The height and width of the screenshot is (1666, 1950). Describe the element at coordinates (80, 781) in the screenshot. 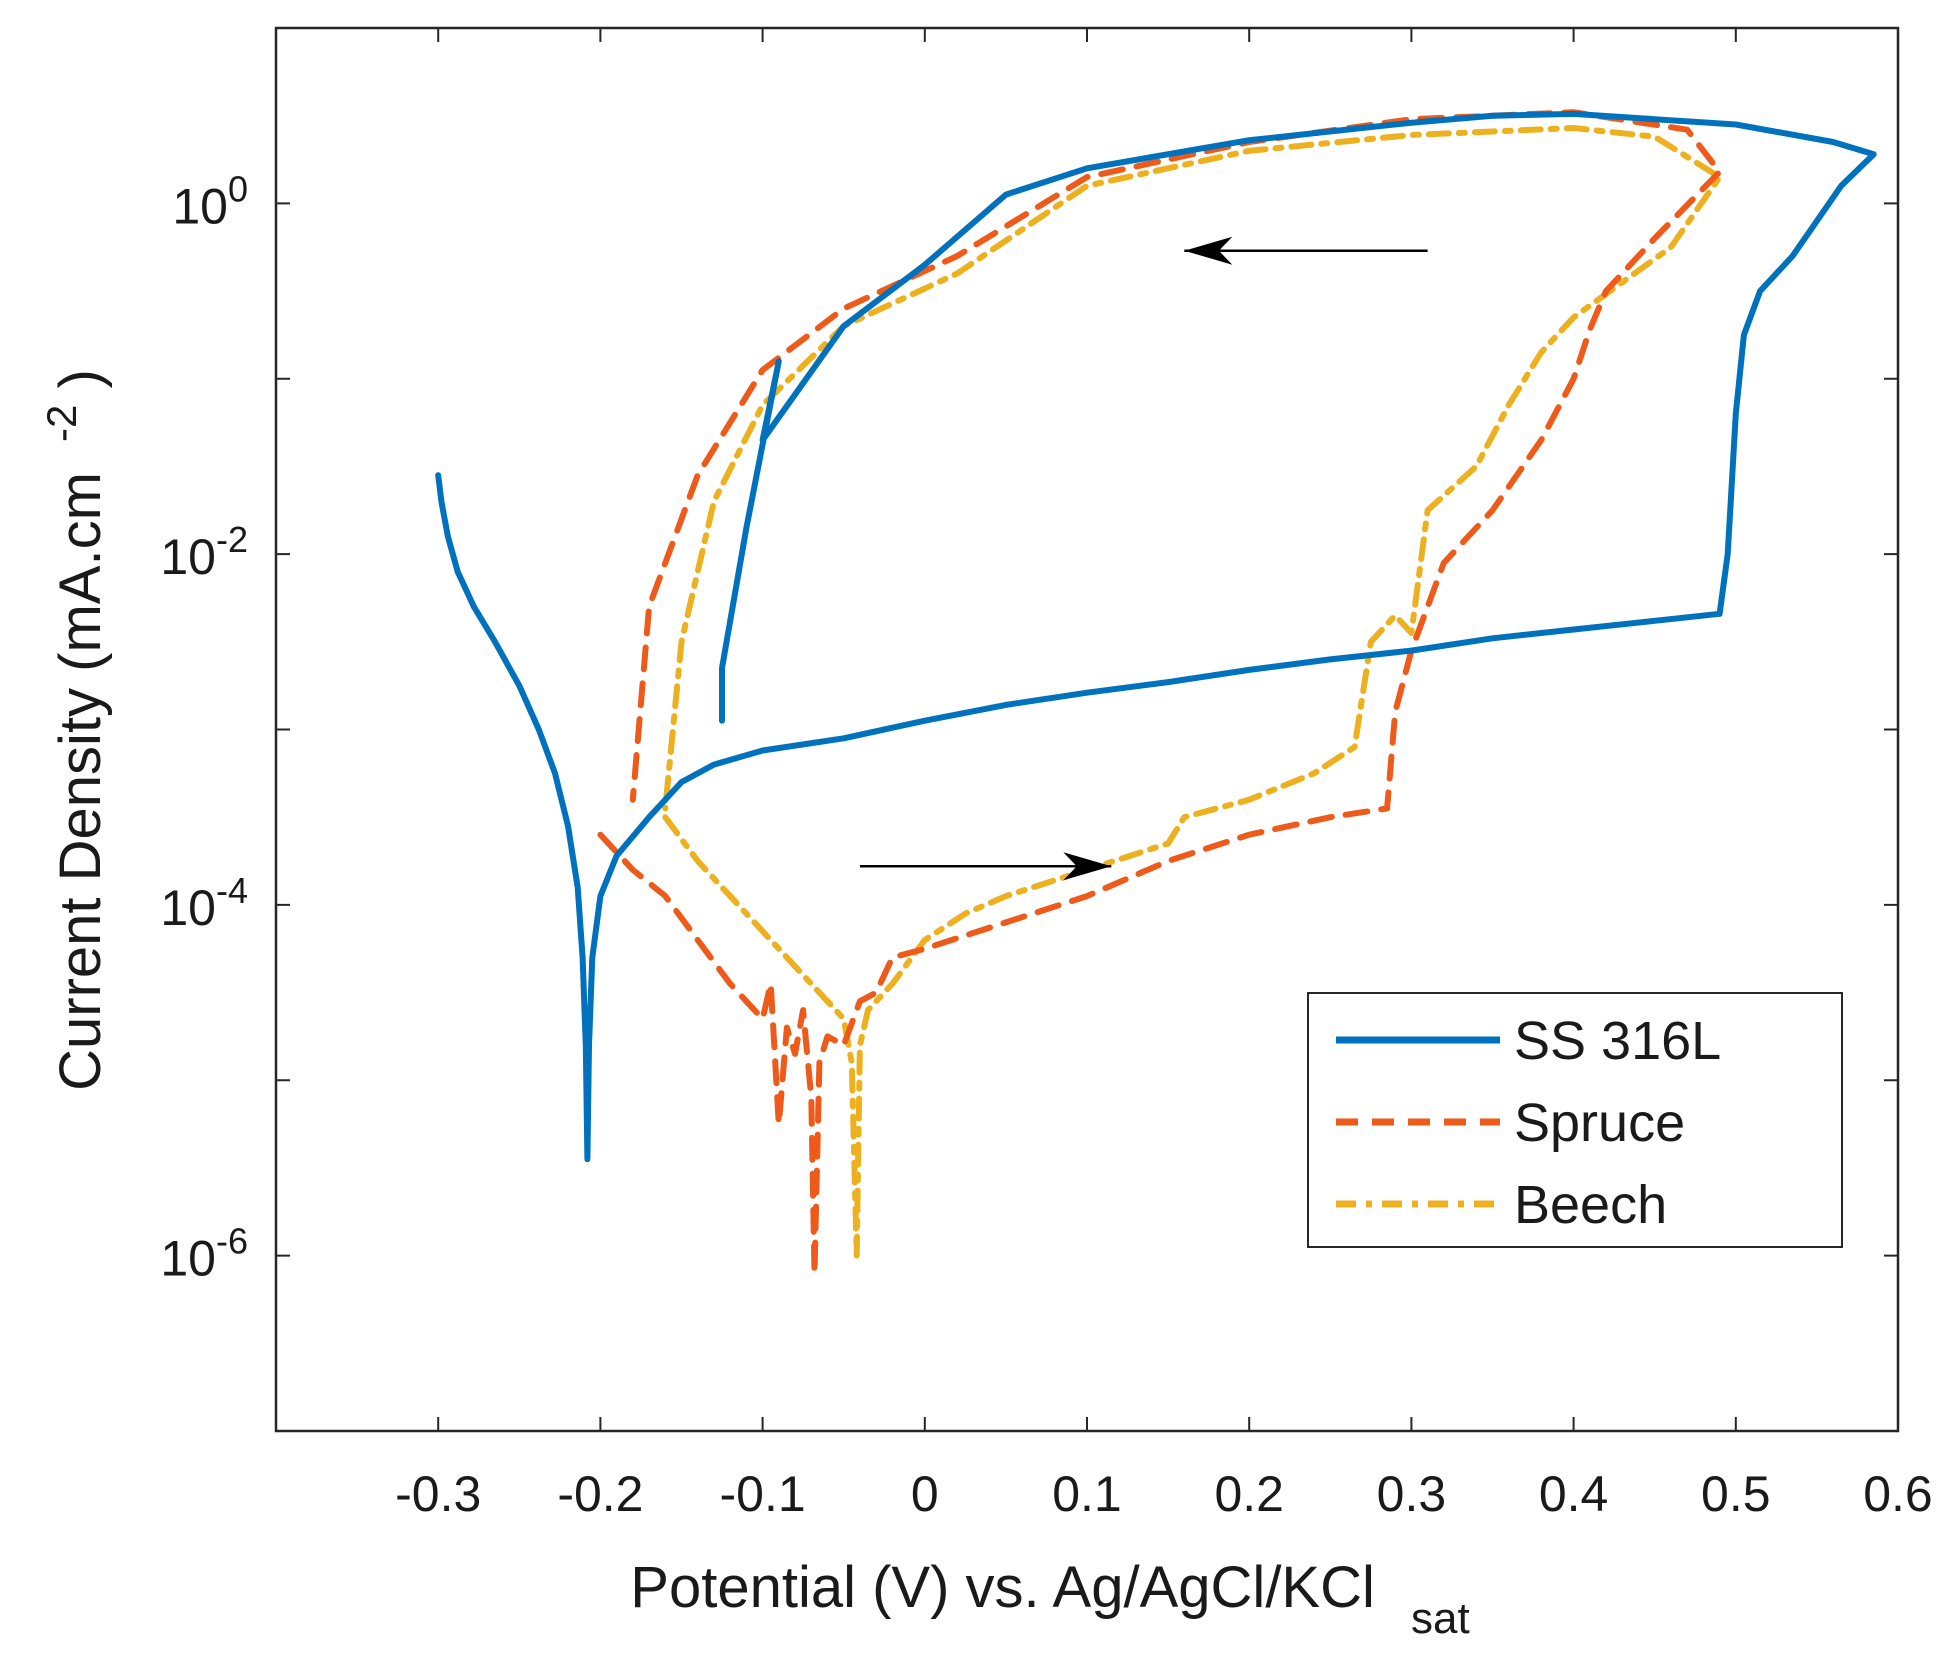

I see `y-axis-title-main: Current Density (mA.cm` at that location.